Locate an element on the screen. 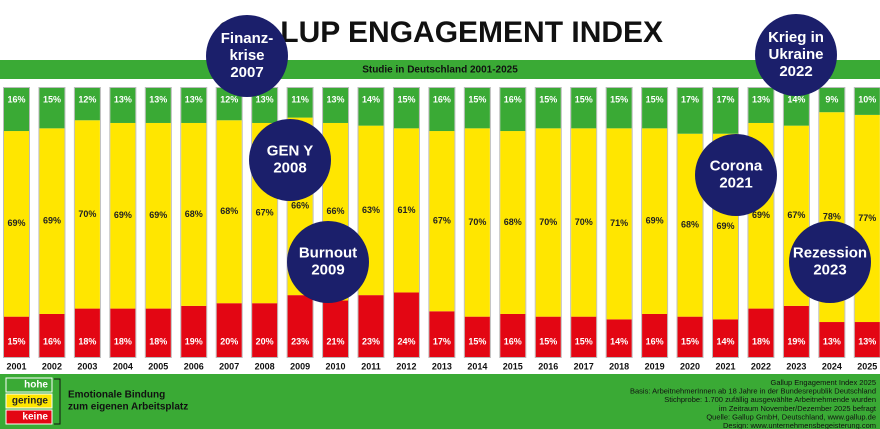 The width and height of the screenshot is (880, 429). value-label: 71% is located at coordinates (619, 223).